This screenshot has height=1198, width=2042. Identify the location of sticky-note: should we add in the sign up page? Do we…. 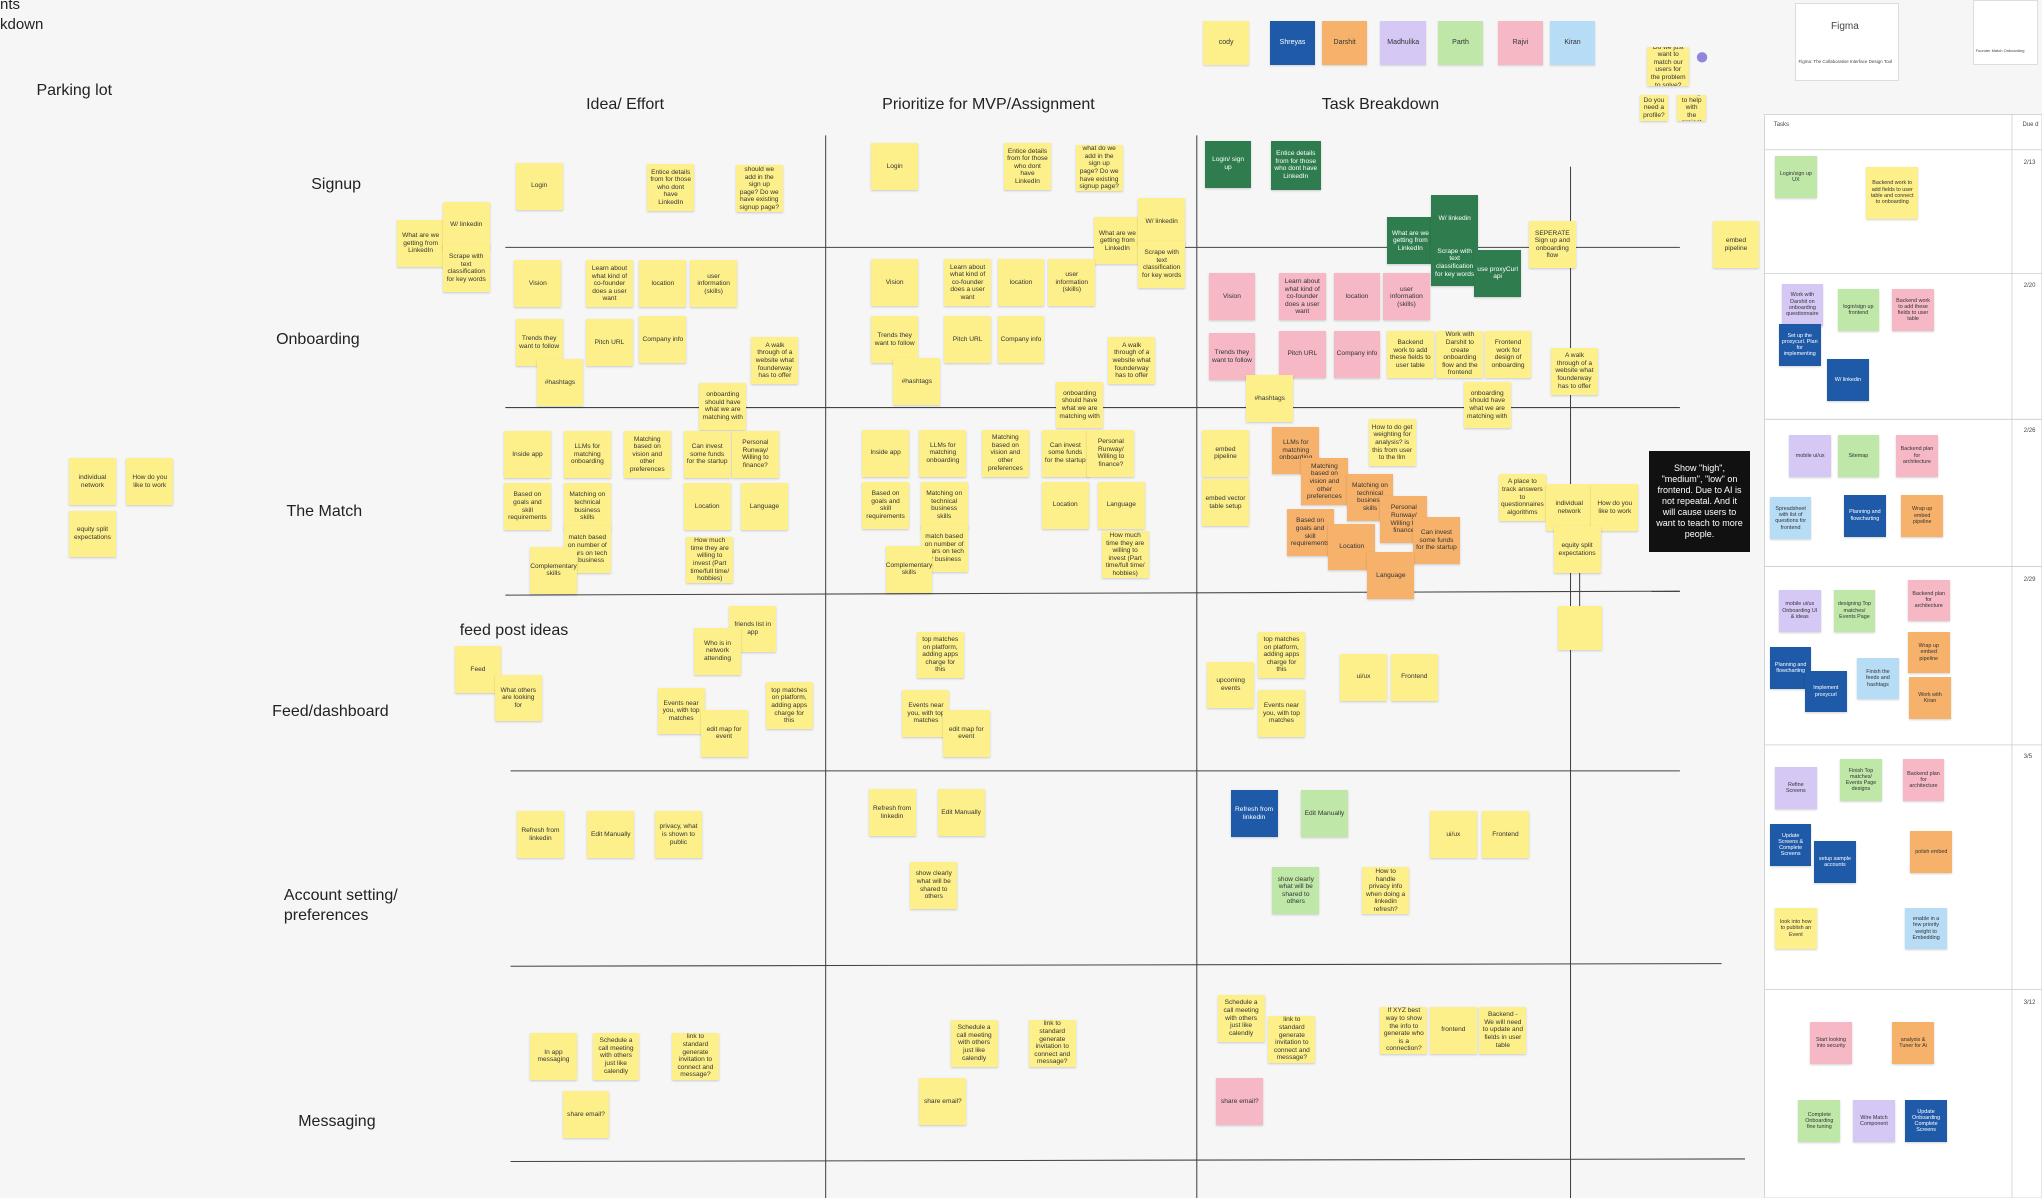
(759, 189).